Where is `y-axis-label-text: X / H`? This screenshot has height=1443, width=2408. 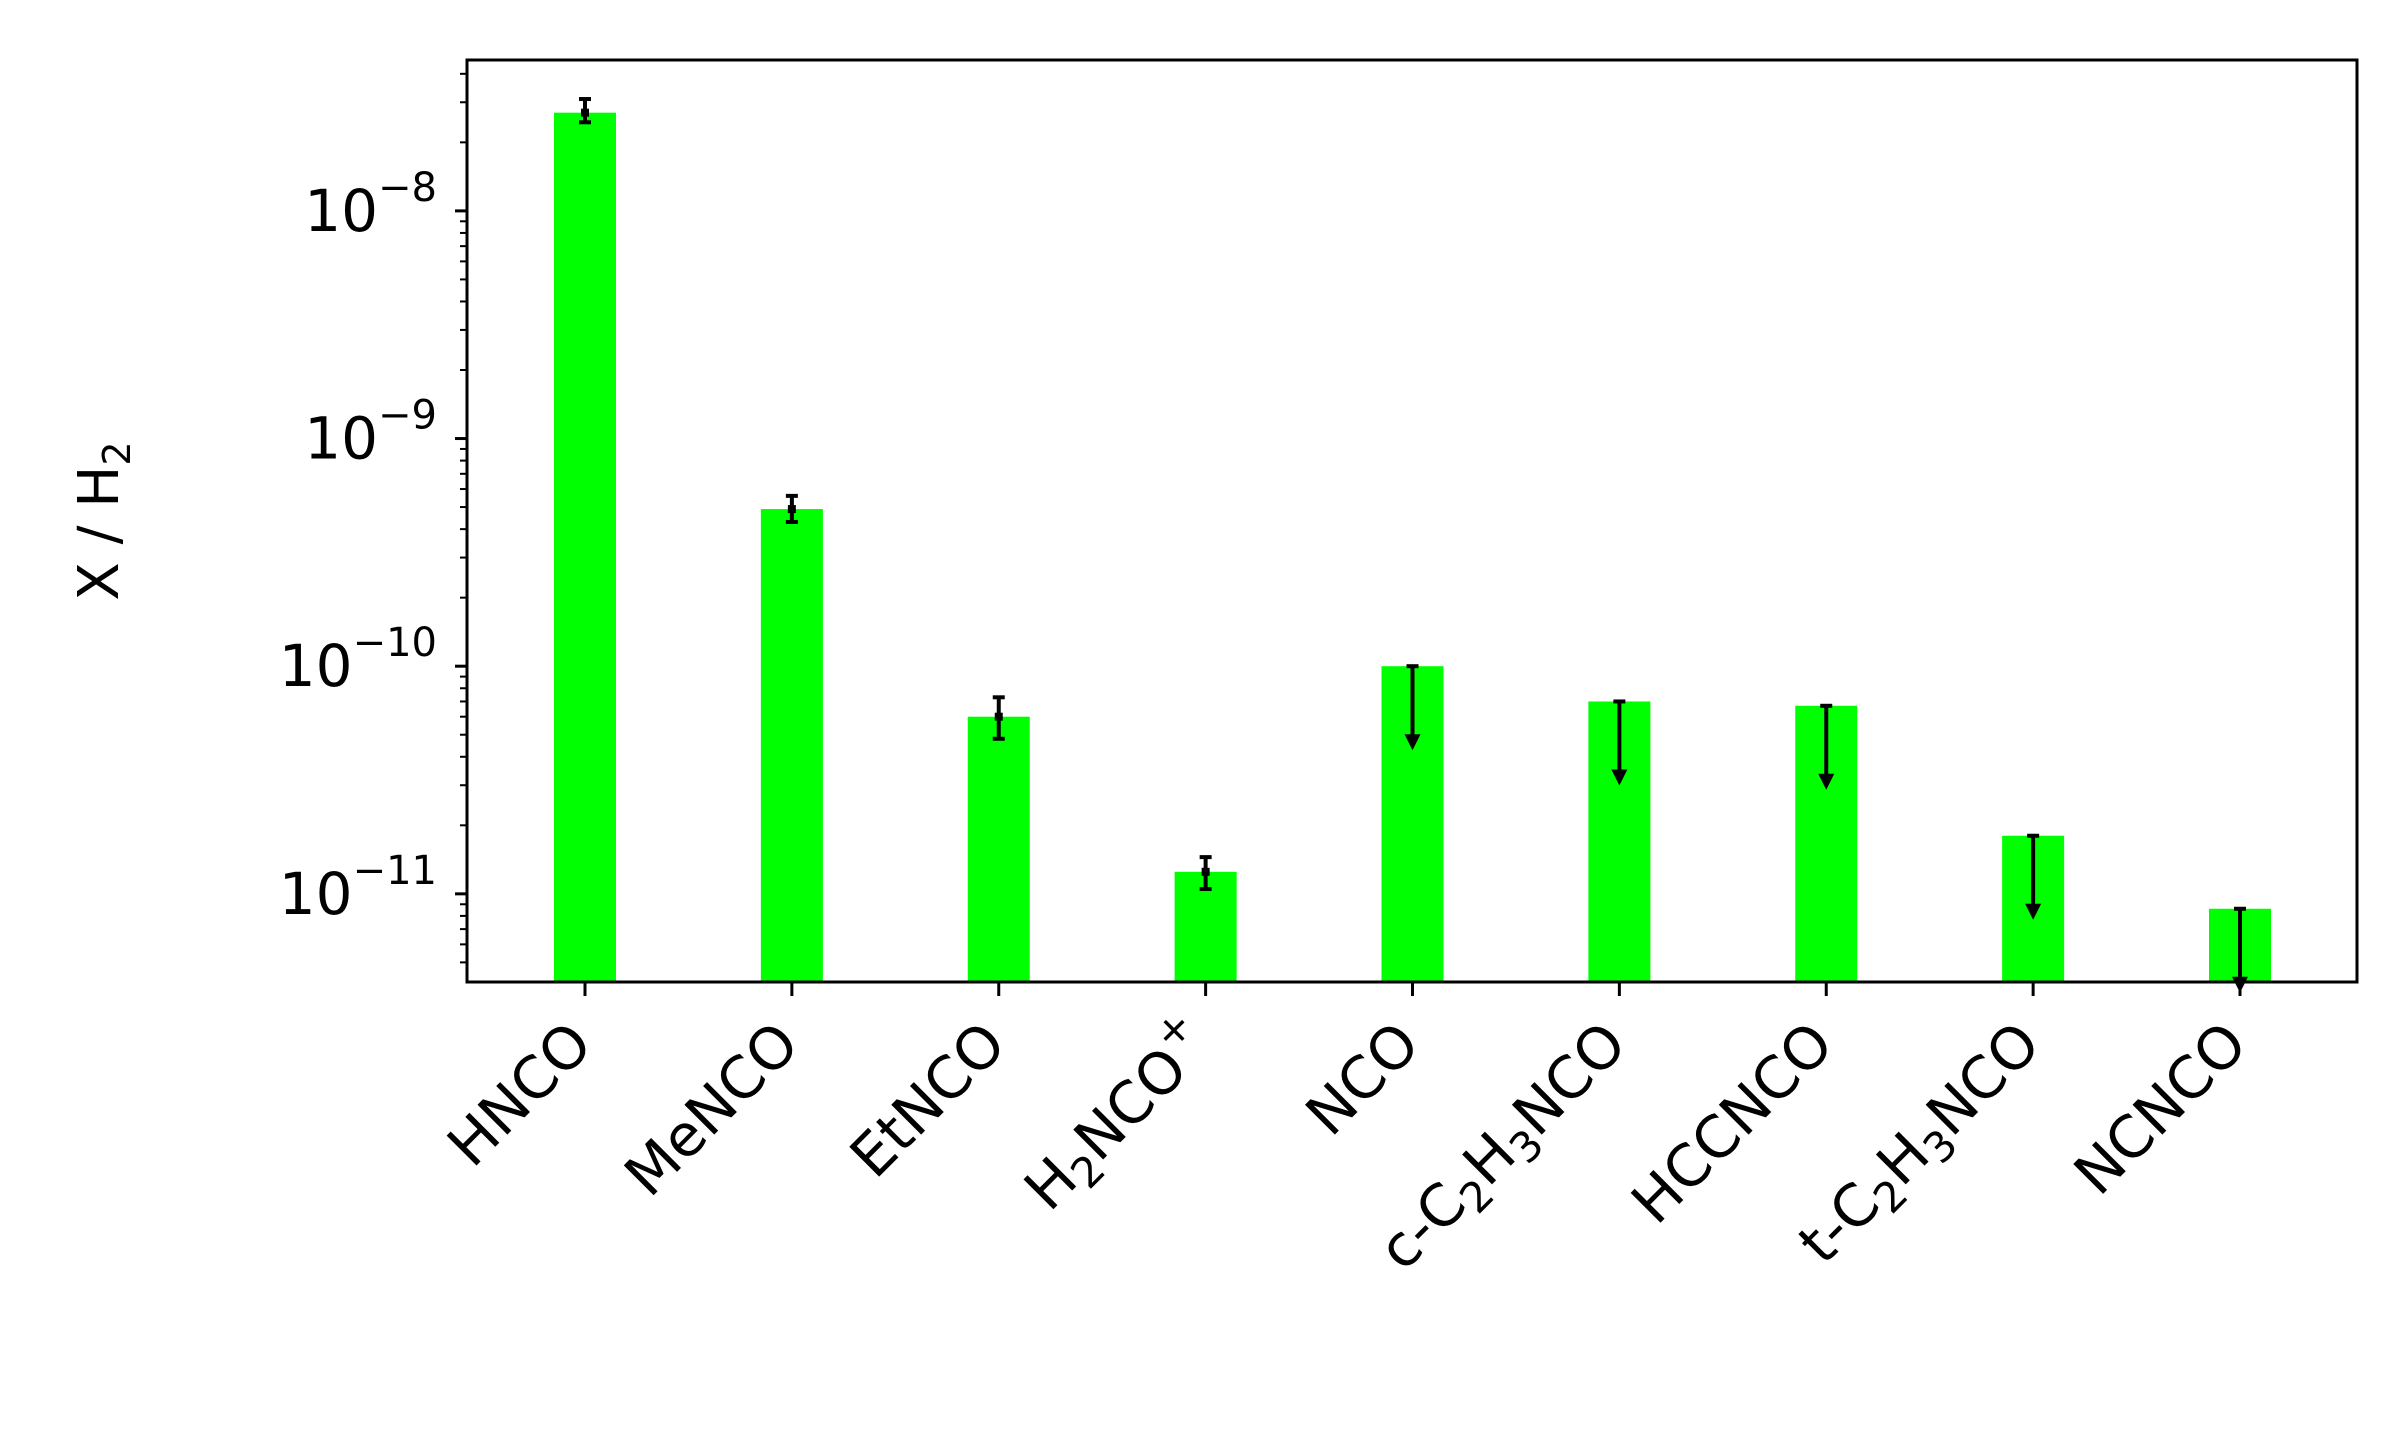 y-axis-label-text: X / H is located at coordinates (99, 533).